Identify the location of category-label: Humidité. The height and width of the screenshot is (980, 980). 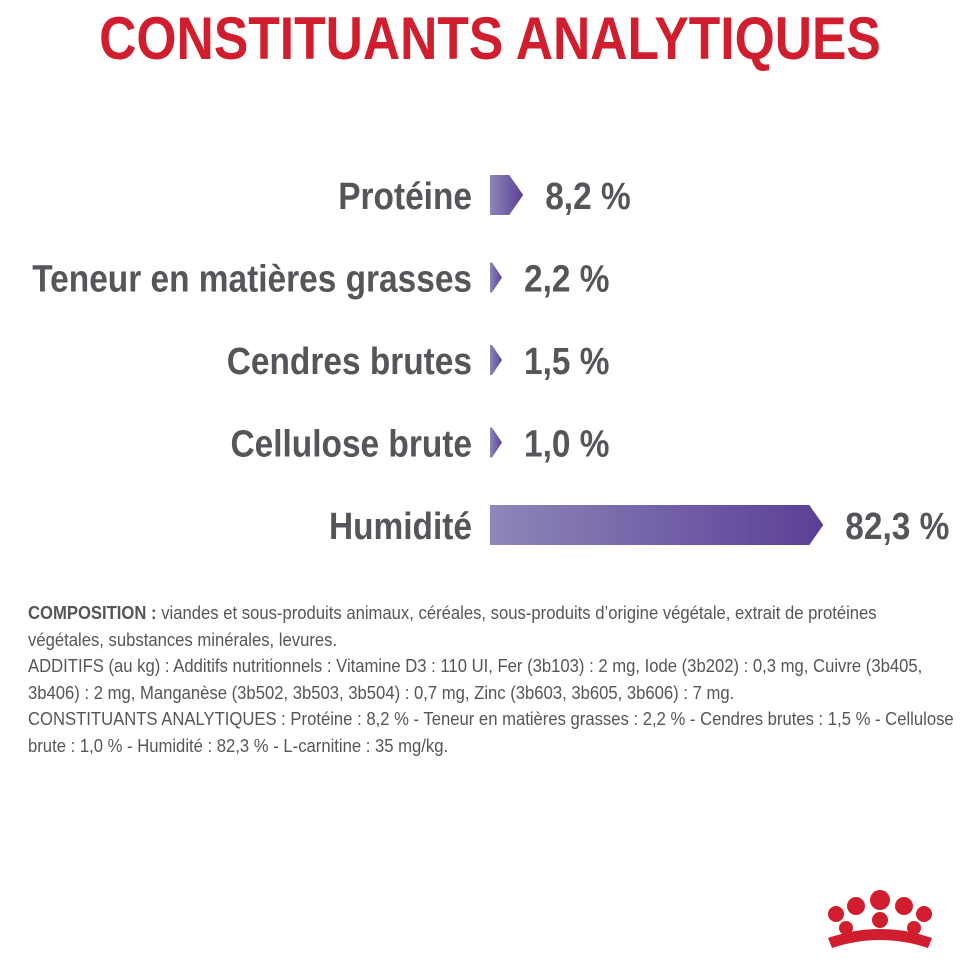
(400, 526).